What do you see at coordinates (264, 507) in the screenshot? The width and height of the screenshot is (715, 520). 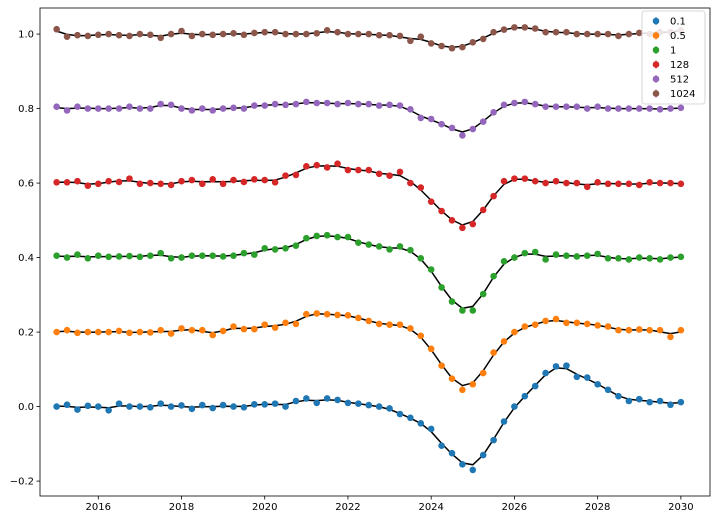 I see `x-tick-label: 2020` at bounding box center [264, 507].